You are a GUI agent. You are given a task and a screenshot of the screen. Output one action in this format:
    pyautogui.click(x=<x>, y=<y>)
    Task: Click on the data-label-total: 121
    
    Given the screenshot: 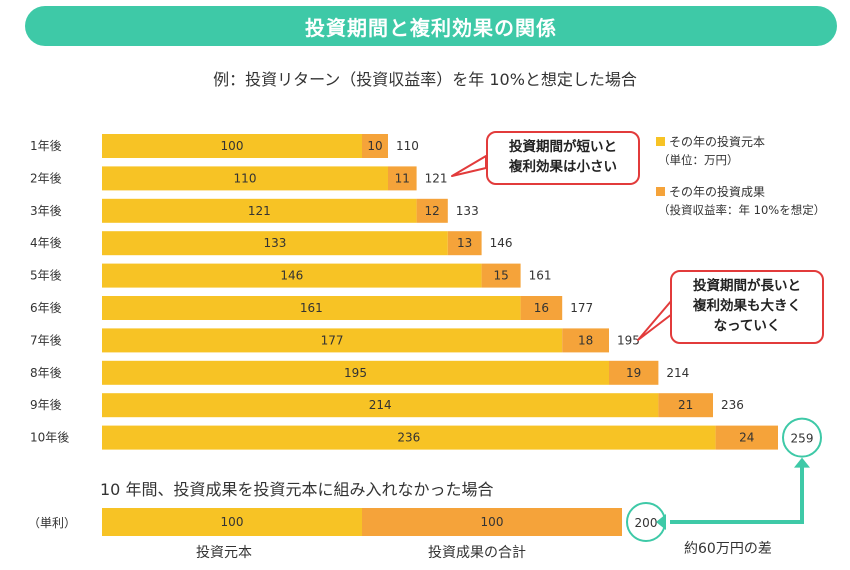 What is the action you would take?
    pyautogui.click(x=436, y=178)
    